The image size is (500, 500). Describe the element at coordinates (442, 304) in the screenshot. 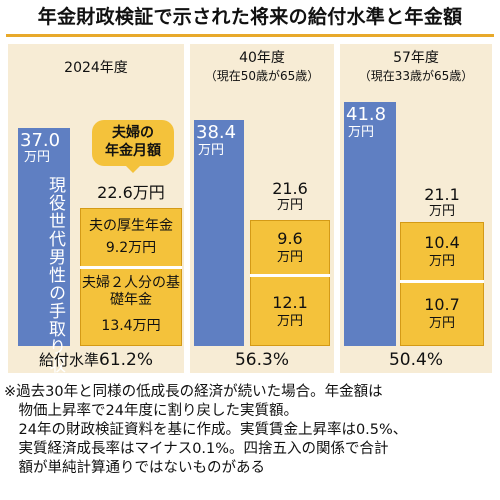

I see `basic-value-2057: 10.7` at that location.